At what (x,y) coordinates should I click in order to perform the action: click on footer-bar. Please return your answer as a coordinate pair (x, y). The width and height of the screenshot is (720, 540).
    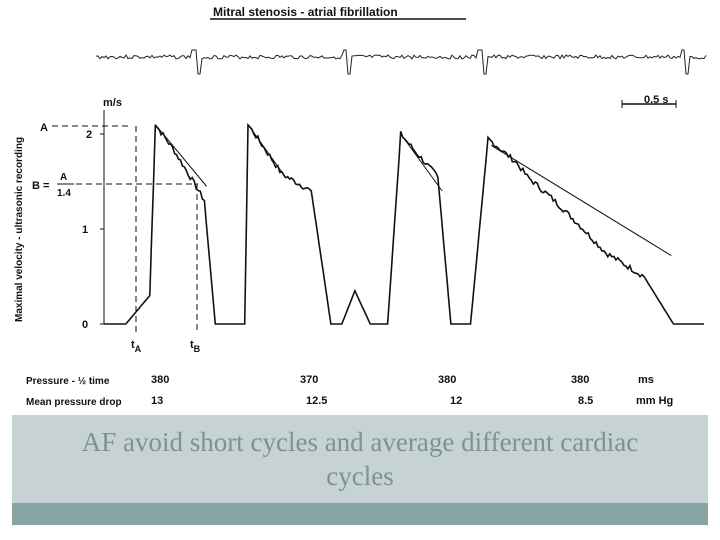
    Looking at the image, I should click on (360, 514).